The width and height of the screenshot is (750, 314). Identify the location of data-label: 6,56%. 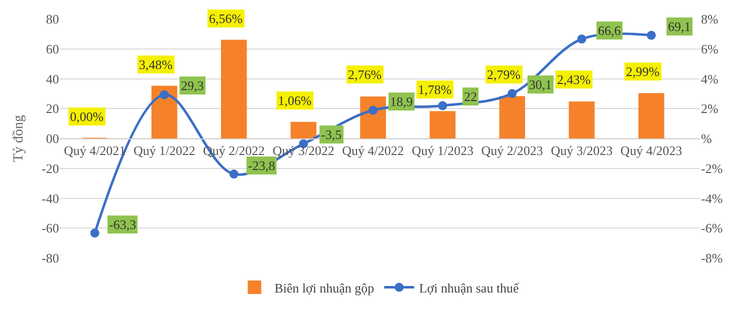
(226, 18).